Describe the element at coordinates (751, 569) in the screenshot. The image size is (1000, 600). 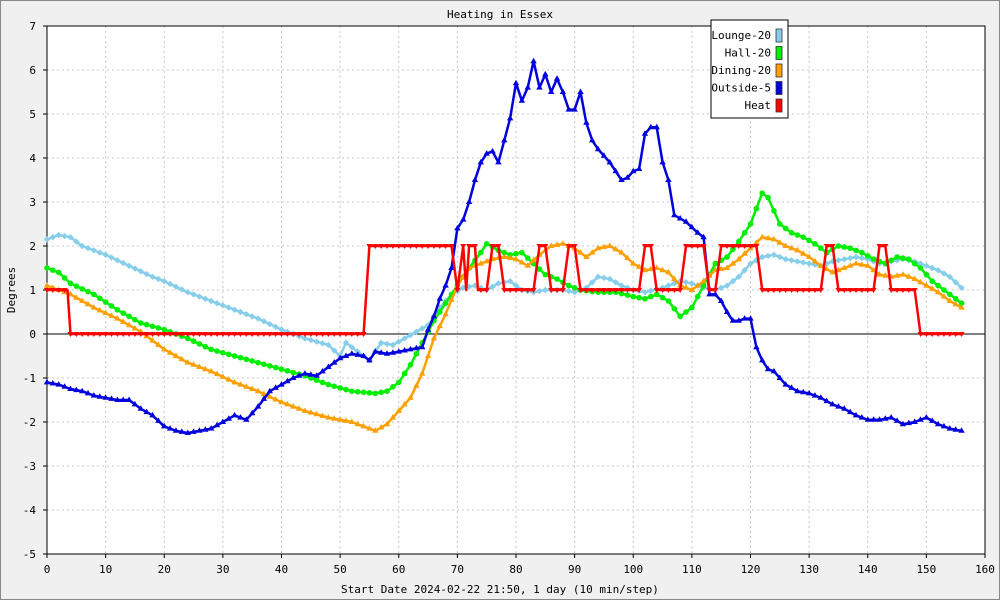
I see `x-tick-label: 120` at that location.